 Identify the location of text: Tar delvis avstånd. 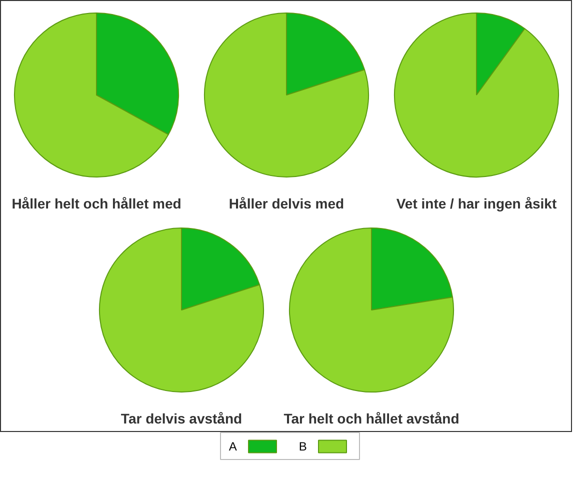
(181, 418).